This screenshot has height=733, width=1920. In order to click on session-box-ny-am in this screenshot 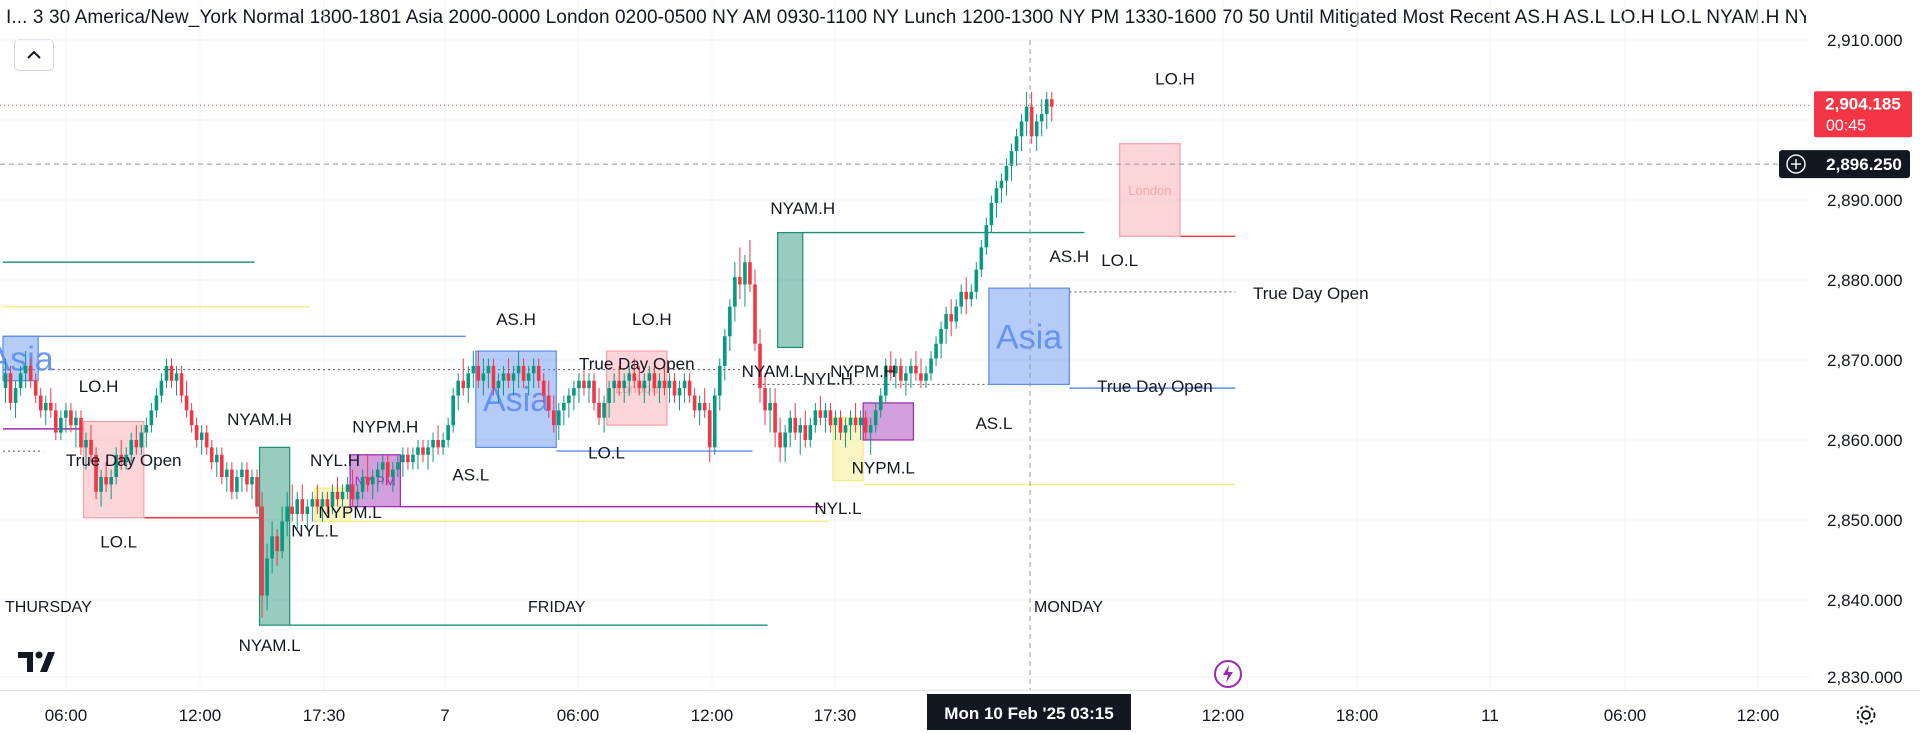, I will do `click(274, 536)`.